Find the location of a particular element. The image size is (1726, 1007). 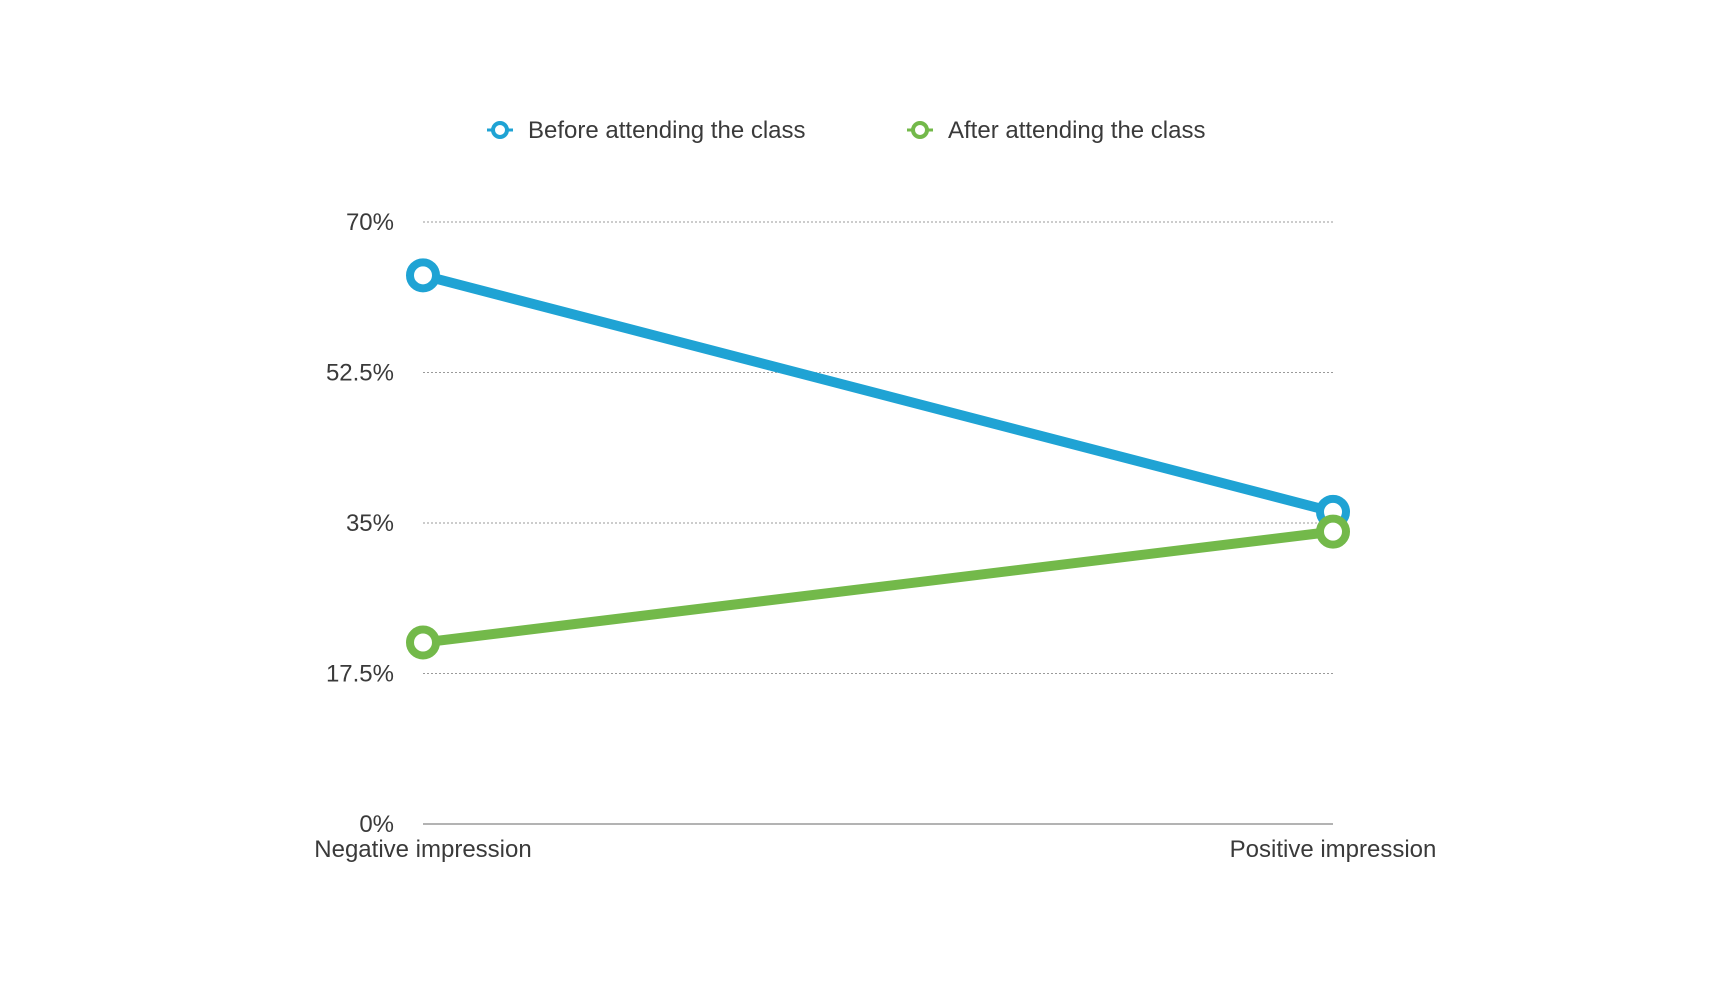

x-tick-labels: Negative impression Positive impression is located at coordinates (875, 849).